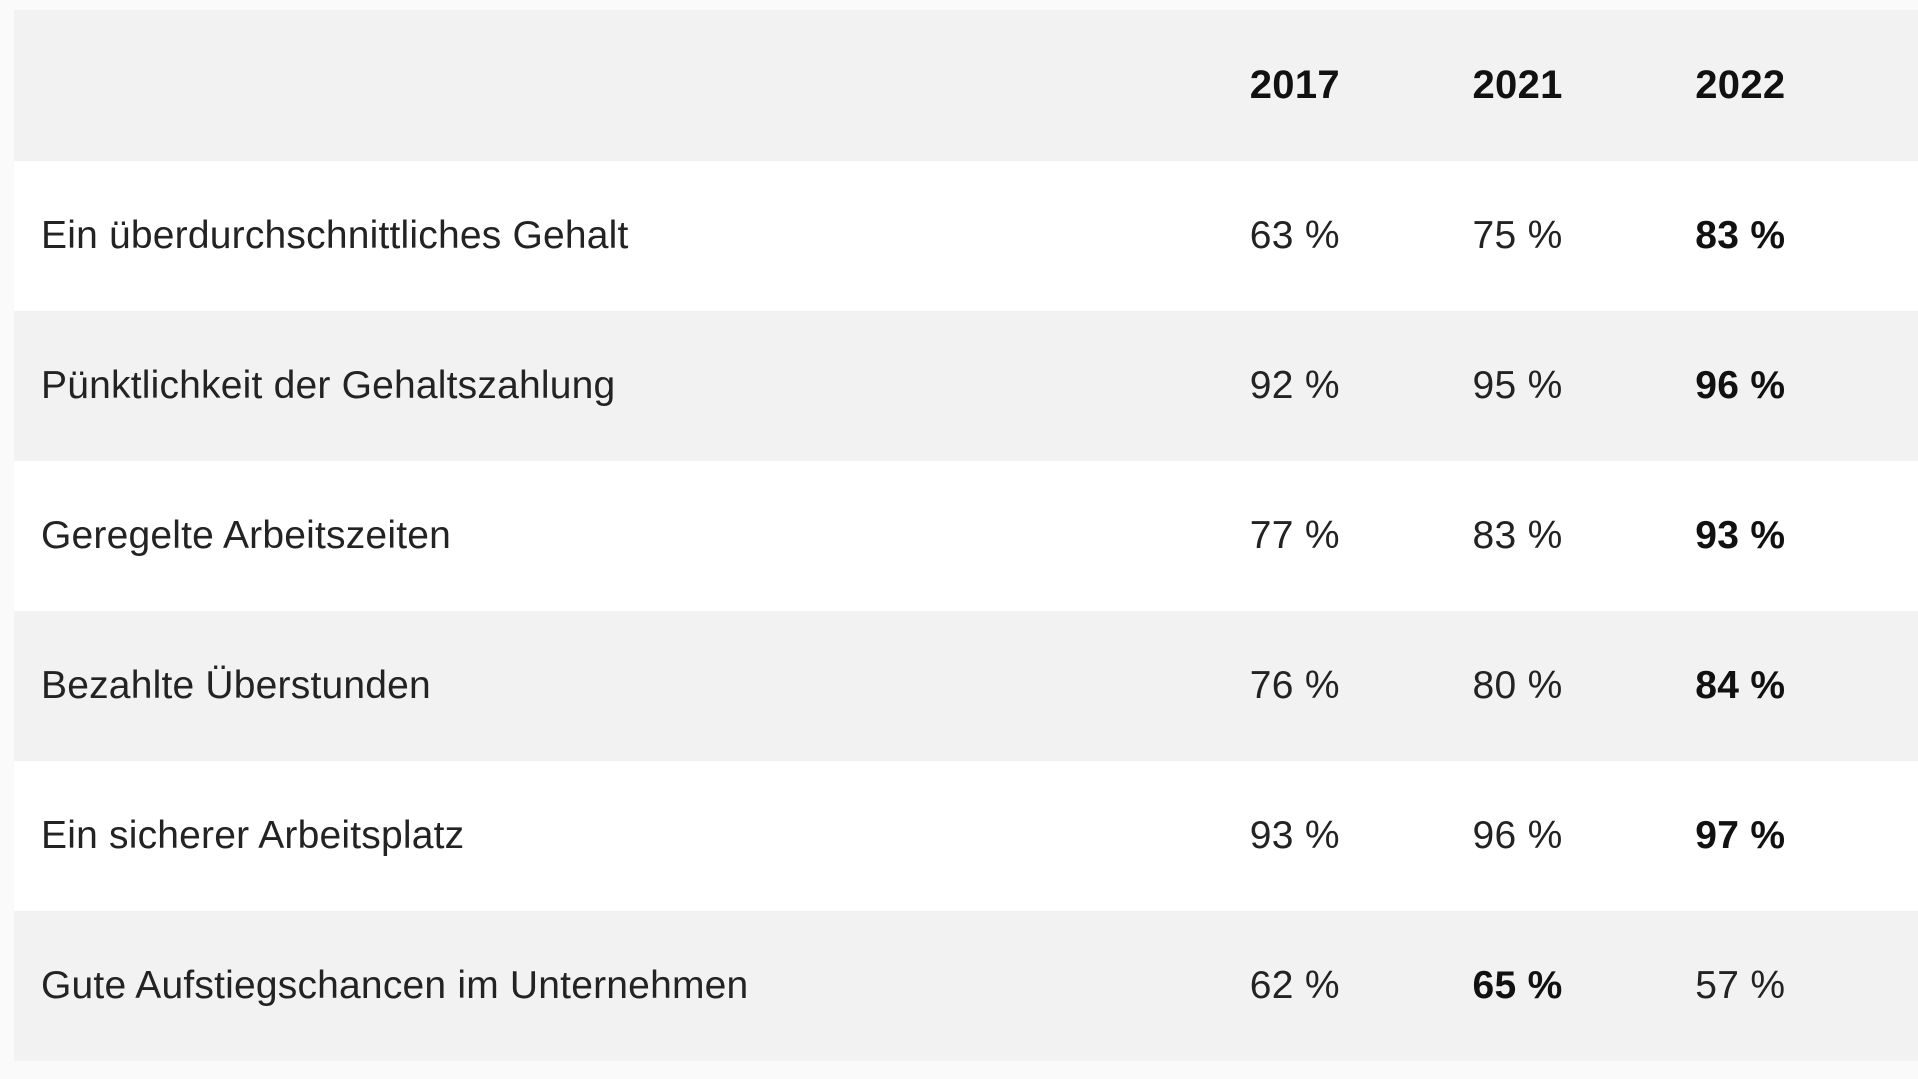 The image size is (1918, 1079). I want to click on value-cell: 75 %, so click(1517, 235).